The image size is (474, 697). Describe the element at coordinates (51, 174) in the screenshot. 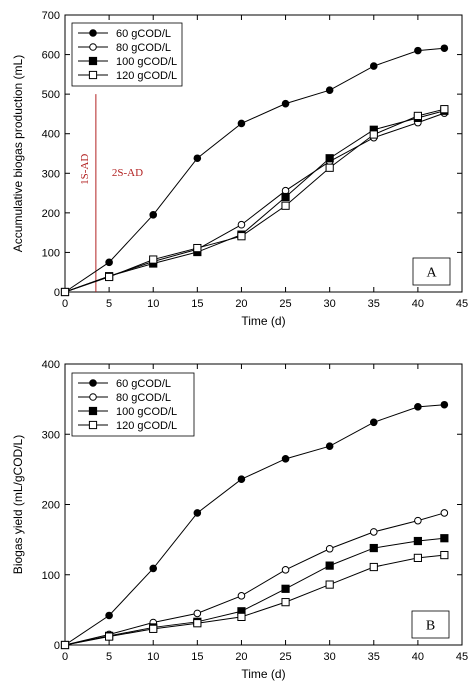

I see `y-tick-label: 300` at that location.